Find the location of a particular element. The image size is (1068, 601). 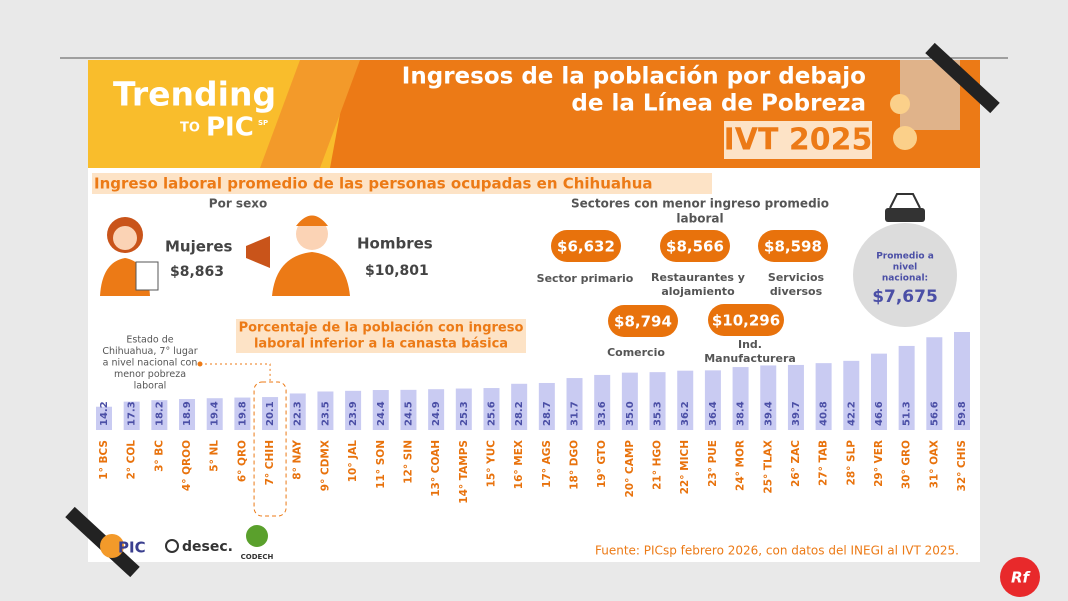

value-label: 59.8 is located at coordinates (962, 413).